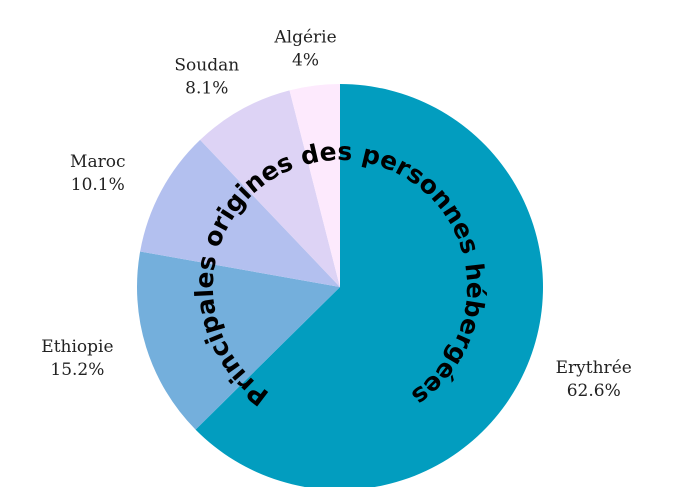 This screenshot has height=487, width=673. Describe the element at coordinates (97, 162) in the screenshot. I see `slice-label: Maroc` at that location.